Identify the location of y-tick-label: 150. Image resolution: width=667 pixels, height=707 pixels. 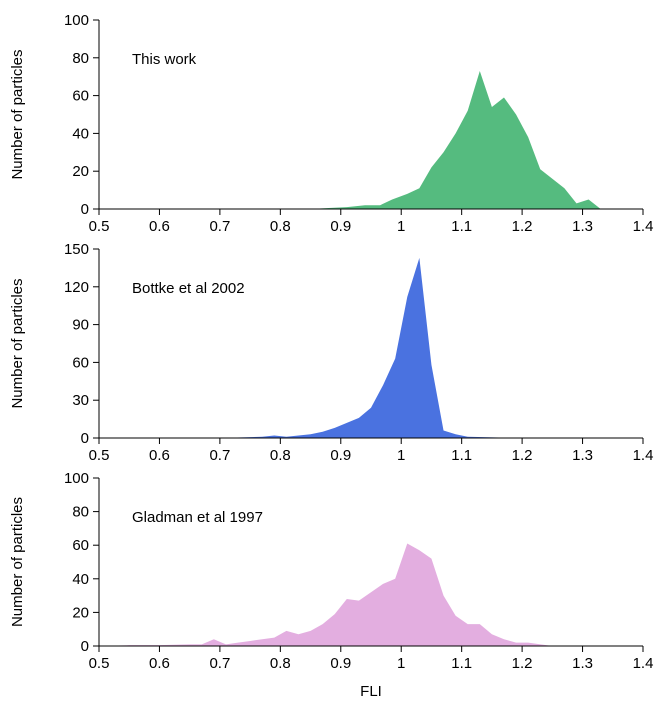
(76, 249).